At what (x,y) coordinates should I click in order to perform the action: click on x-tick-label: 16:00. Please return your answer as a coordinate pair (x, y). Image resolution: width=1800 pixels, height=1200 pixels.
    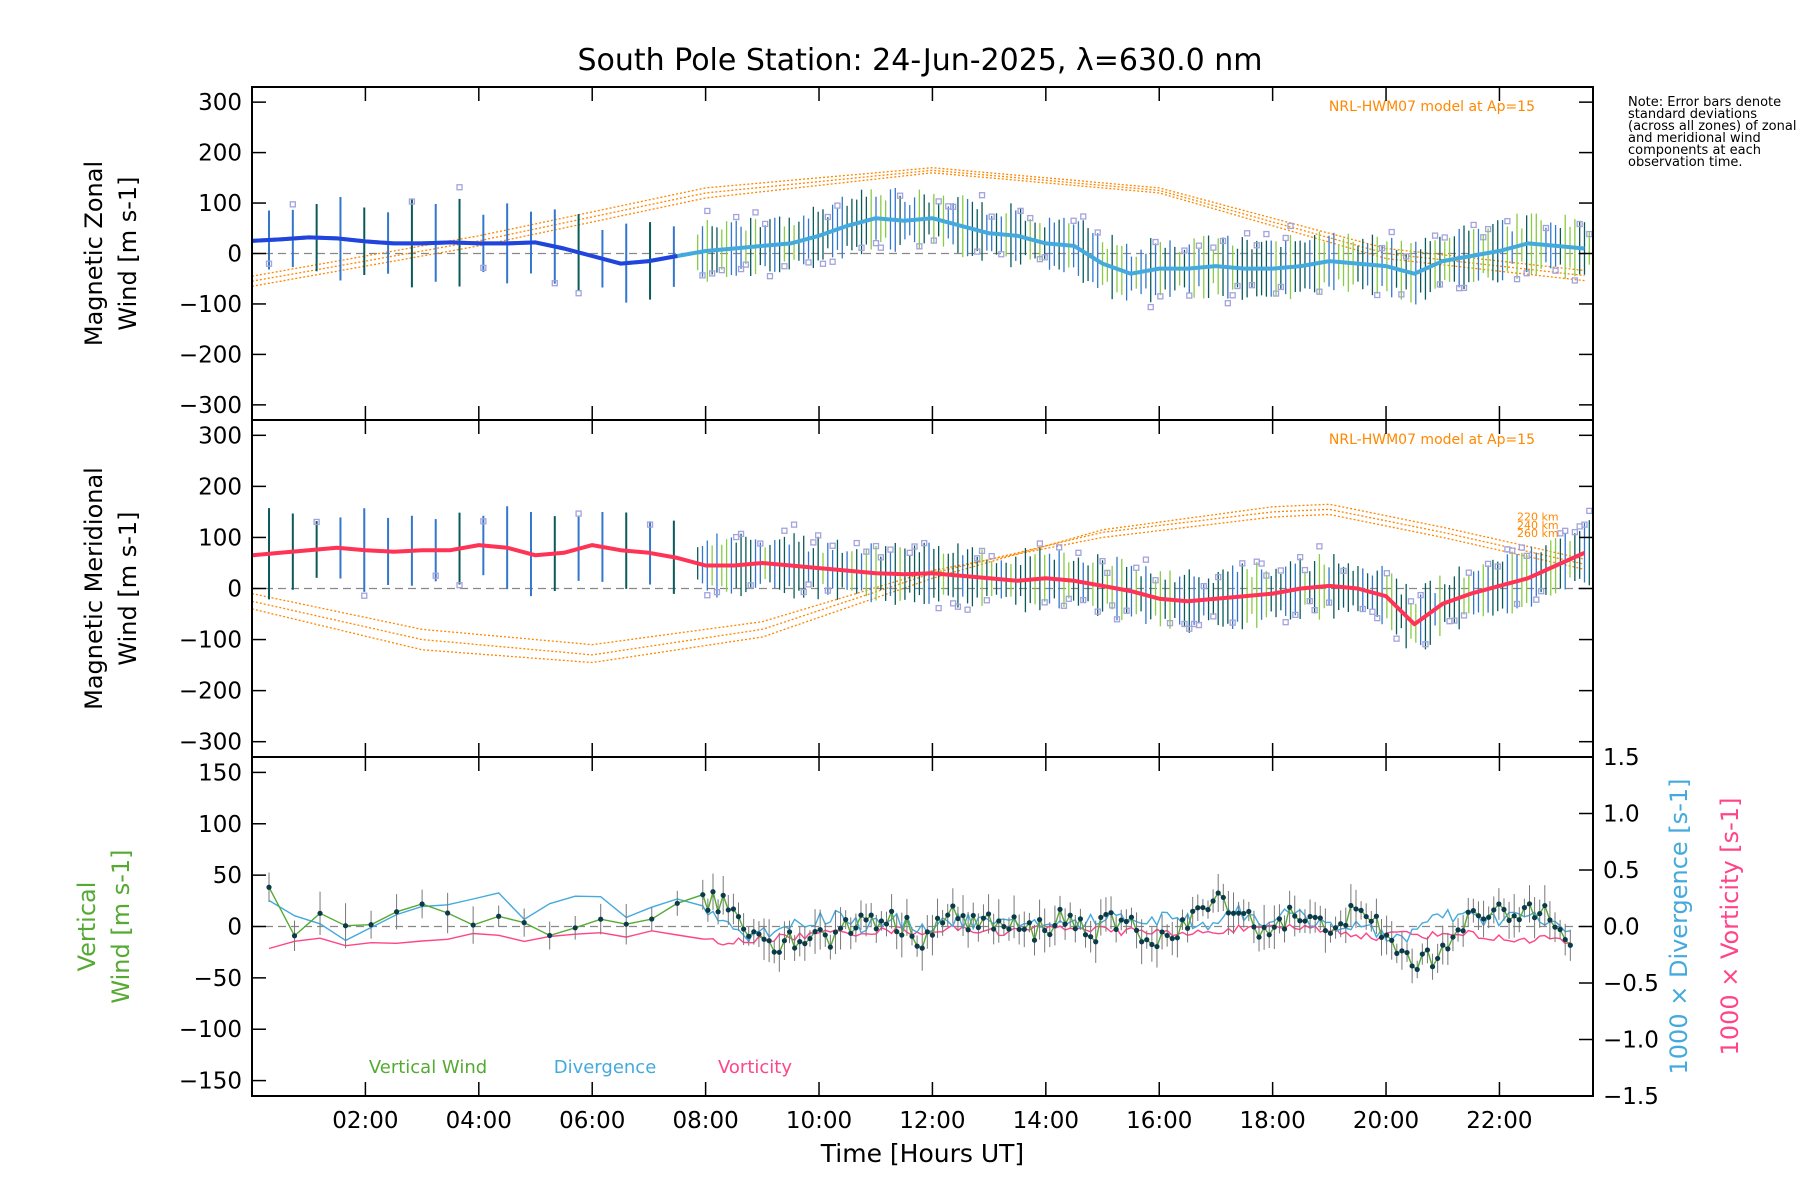
    Looking at the image, I should click on (1159, 1121).